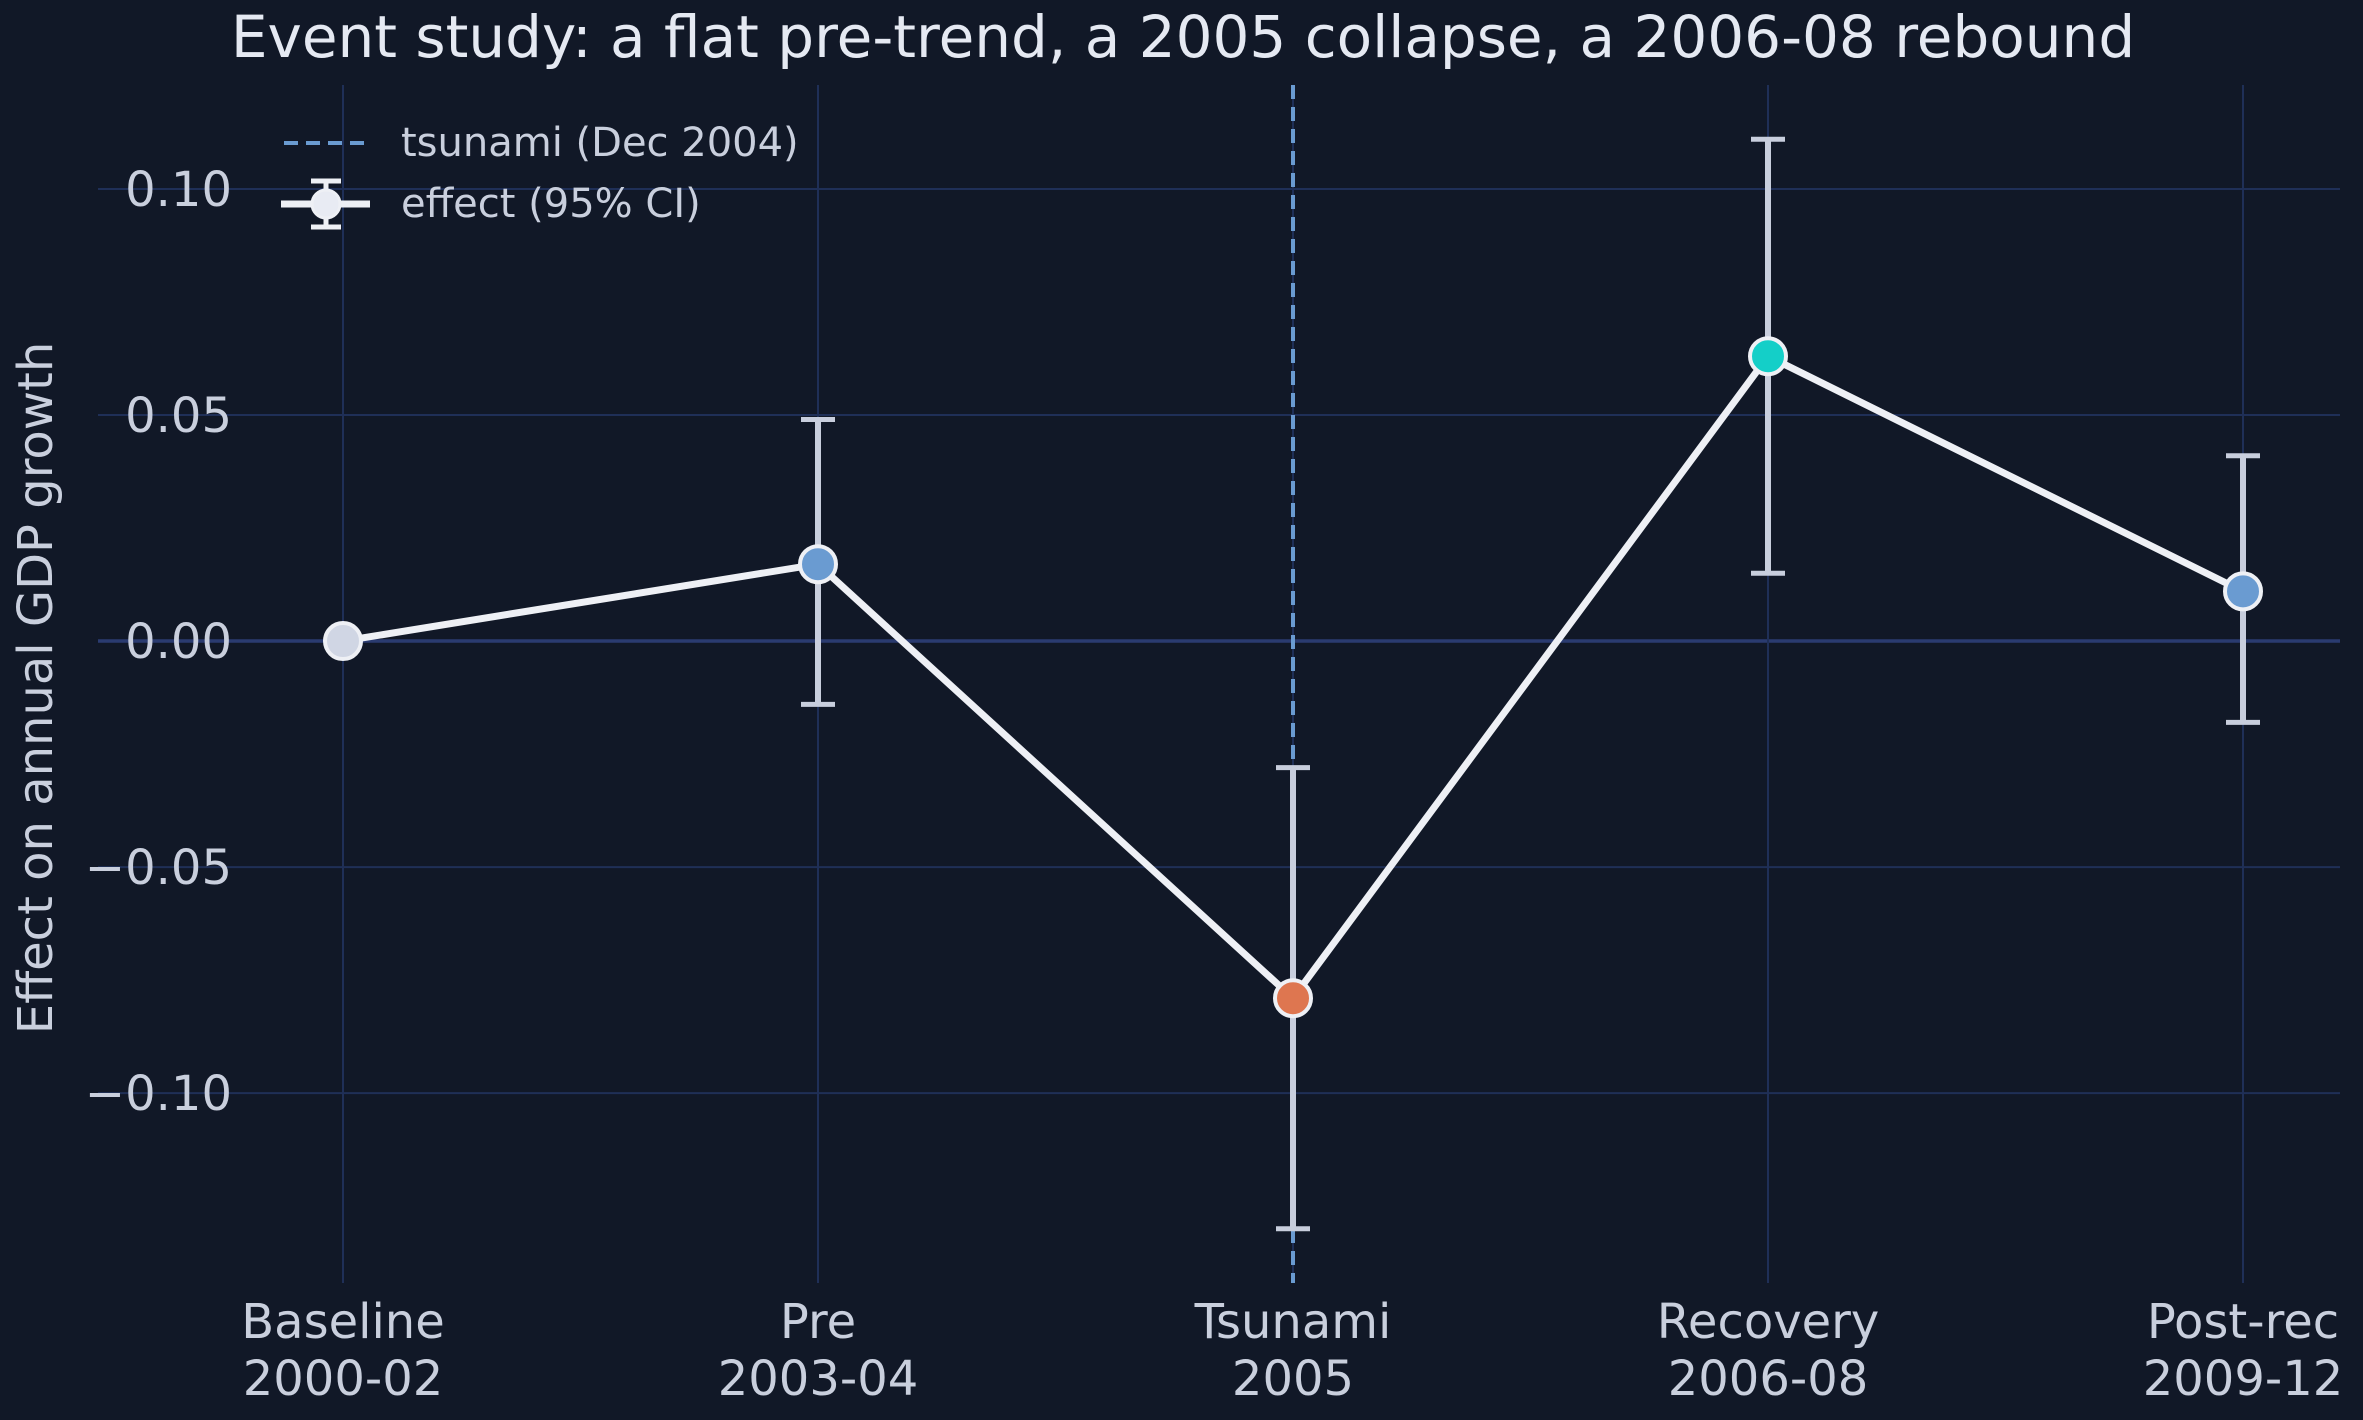 This screenshot has width=2363, height=1420. What do you see at coordinates (178, 190) in the screenshot?
I see `y-tick-label: 0.10` at bounding box center [178, 190].